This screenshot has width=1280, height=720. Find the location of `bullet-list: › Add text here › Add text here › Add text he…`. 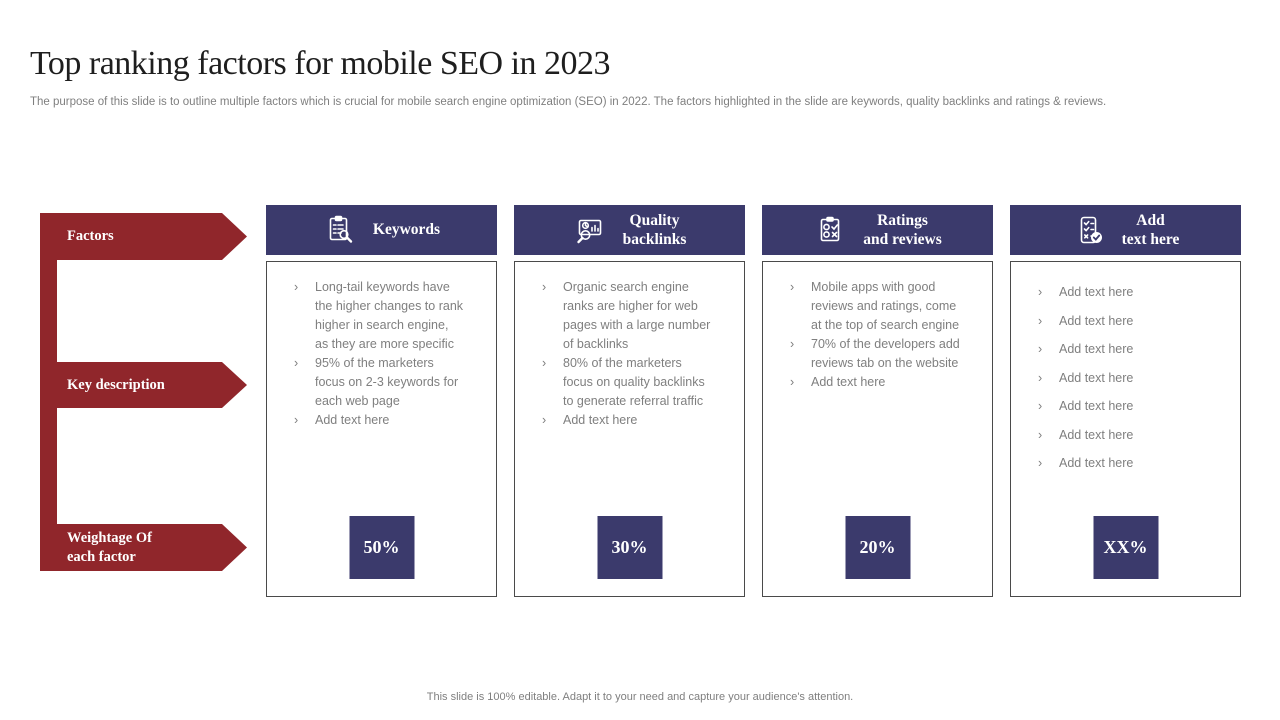

bullet-list: › Add text here › Add text here › Add text he… is located at coordinates (1125, 367).